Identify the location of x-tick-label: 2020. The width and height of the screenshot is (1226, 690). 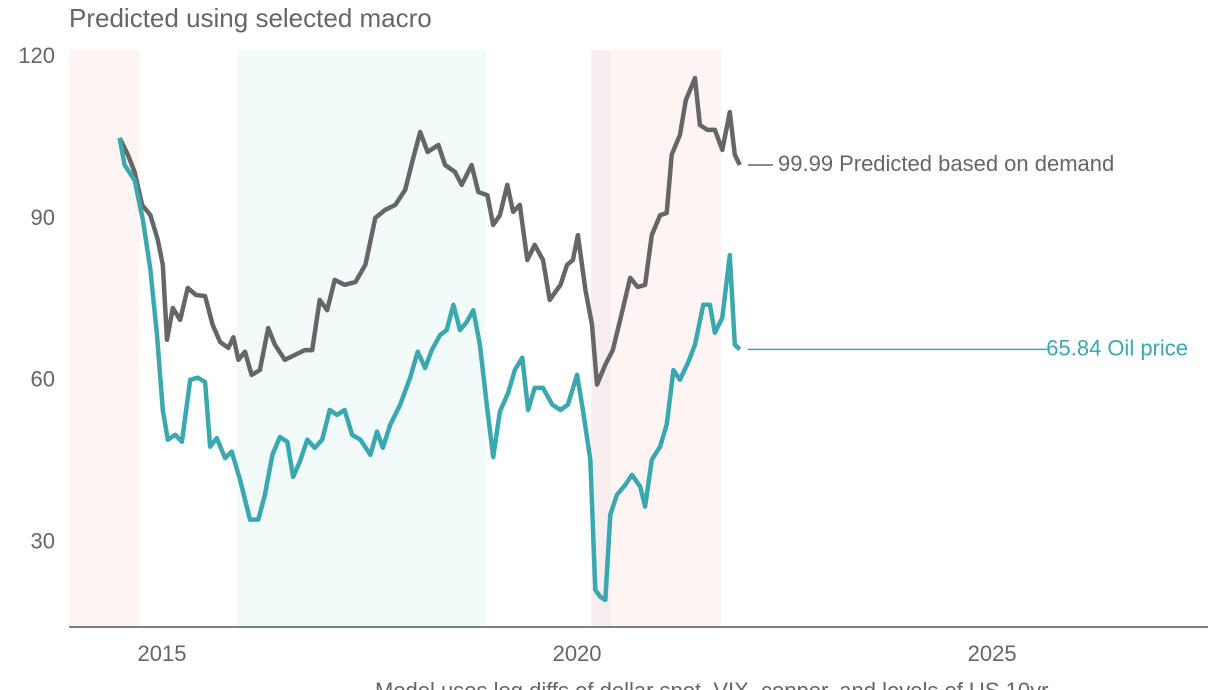
(577, 653).